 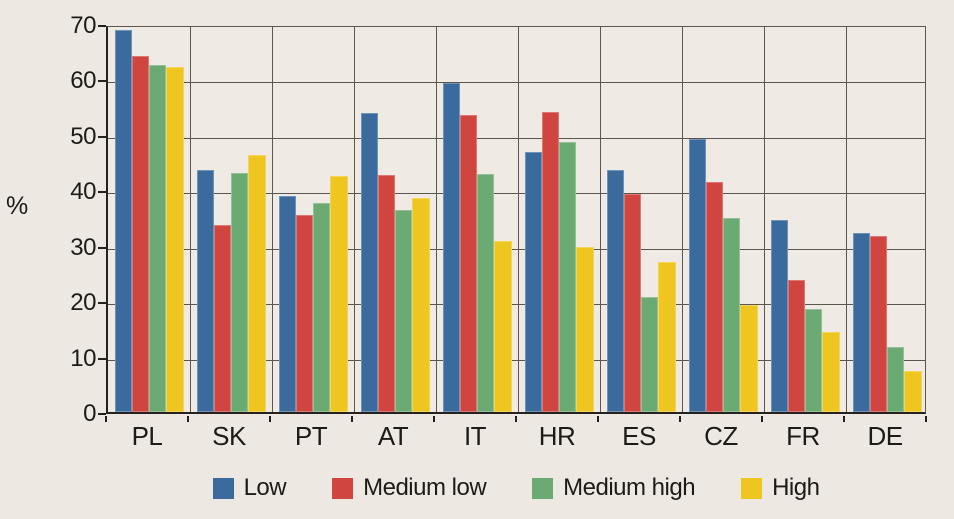 I want to click on legend-label-medium-low: Medium low, so click(x=425, y=487).